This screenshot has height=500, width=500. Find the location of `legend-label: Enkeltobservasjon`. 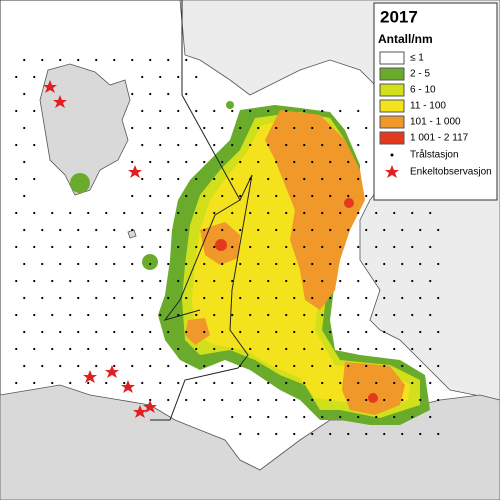

legend-label: Enkeltobservasjon is located at coordinates (451, 172).